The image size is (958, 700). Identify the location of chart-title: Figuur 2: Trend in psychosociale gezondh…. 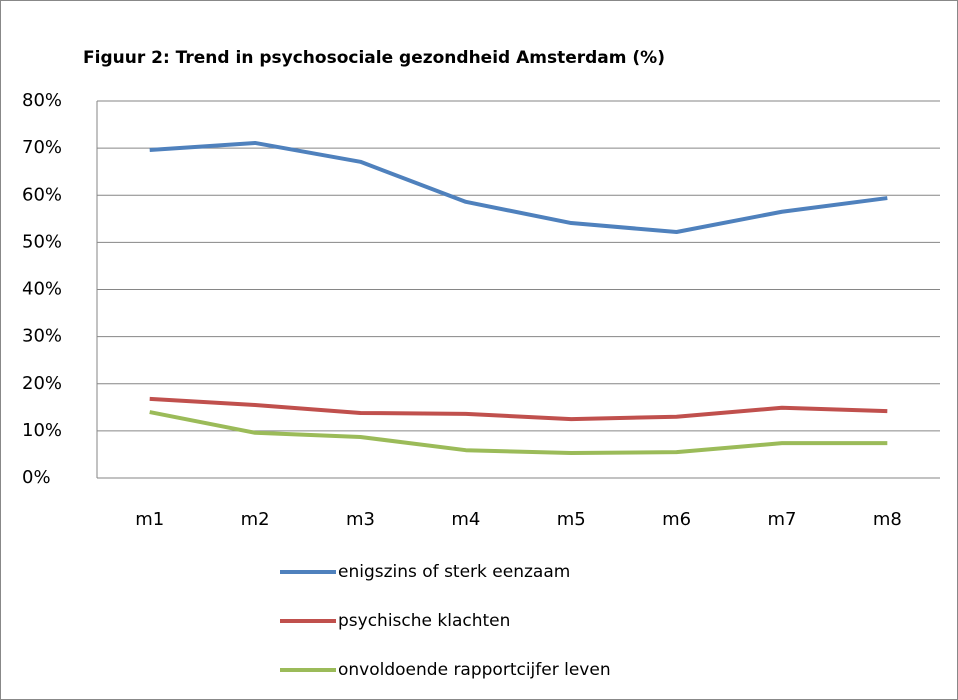
(374, 58).